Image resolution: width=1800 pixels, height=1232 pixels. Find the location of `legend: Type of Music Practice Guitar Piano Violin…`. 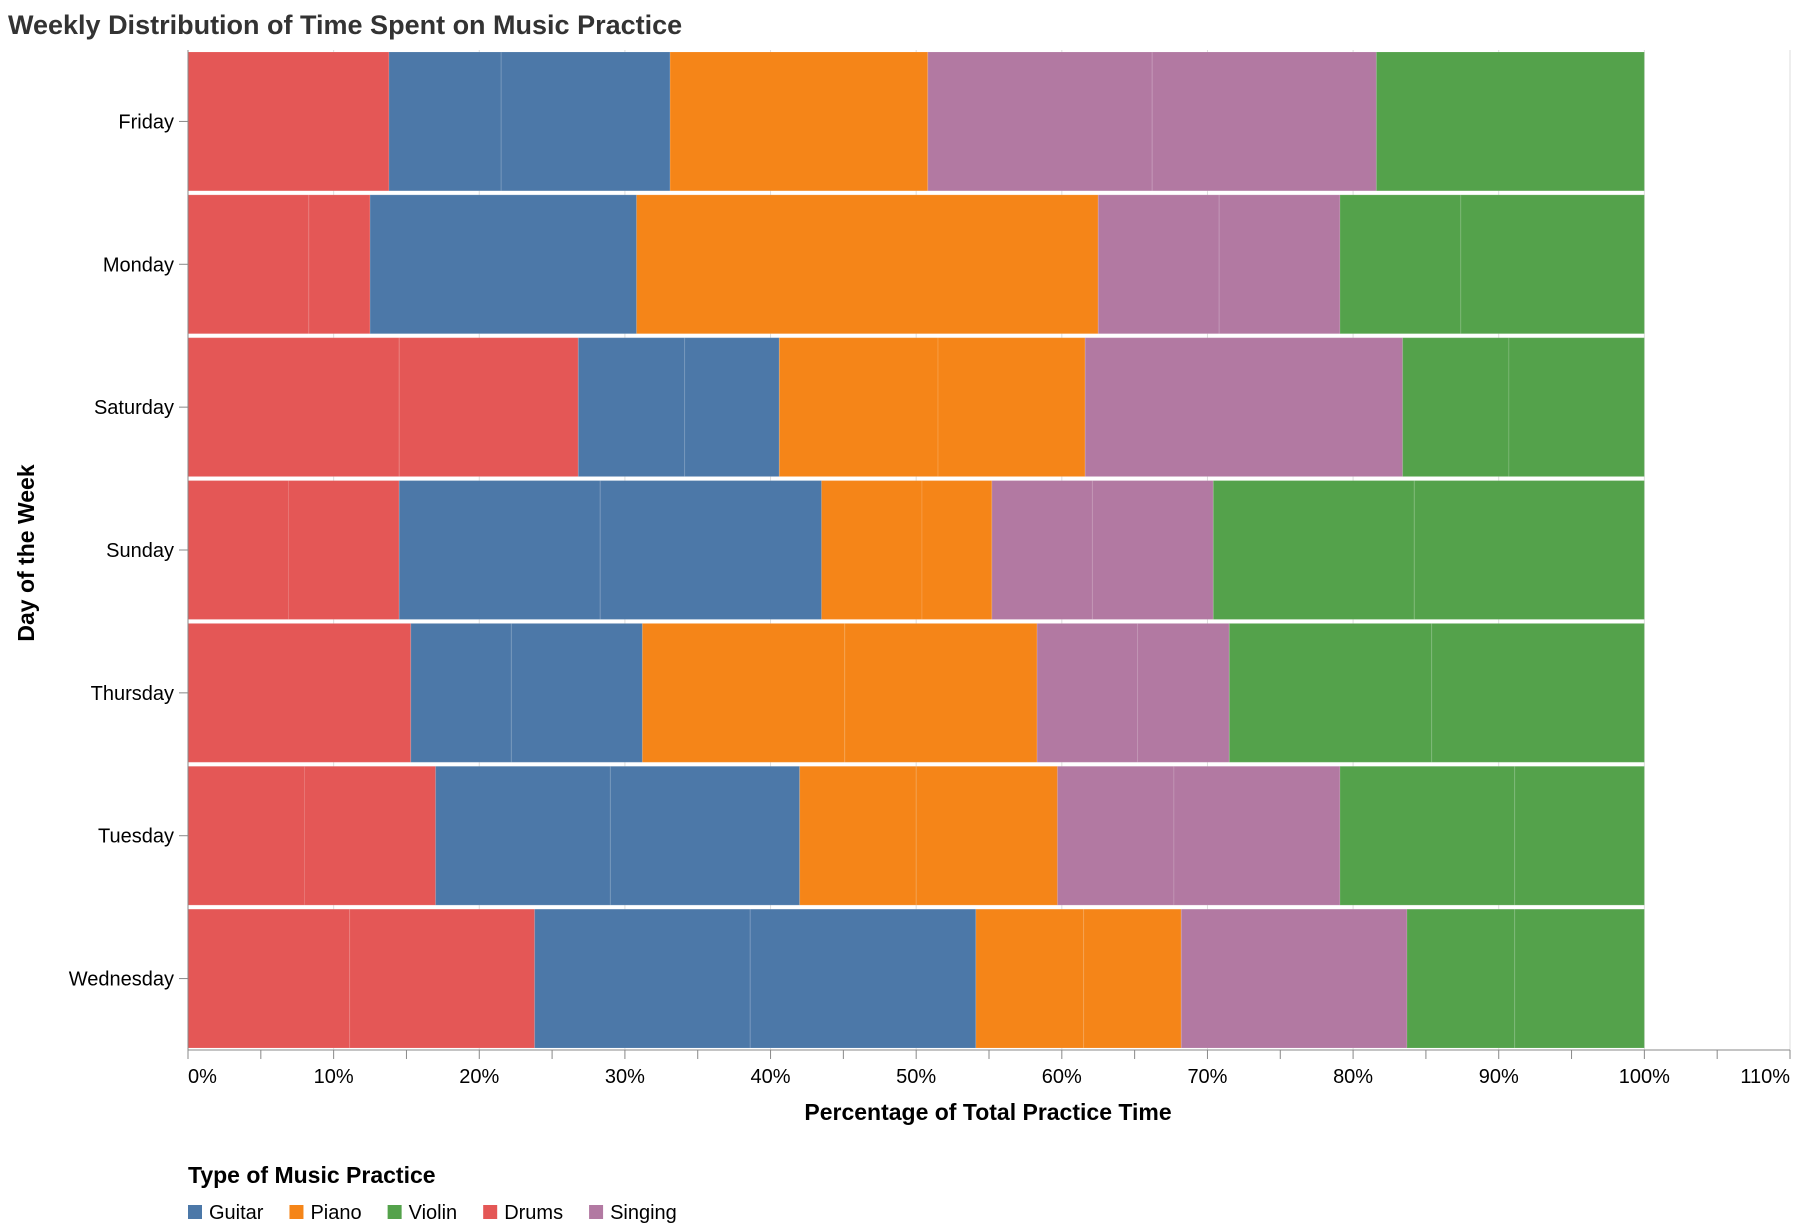

legend: Type of Music Practice Guitar Piano Violin… is located at coordinates (432, 1193).